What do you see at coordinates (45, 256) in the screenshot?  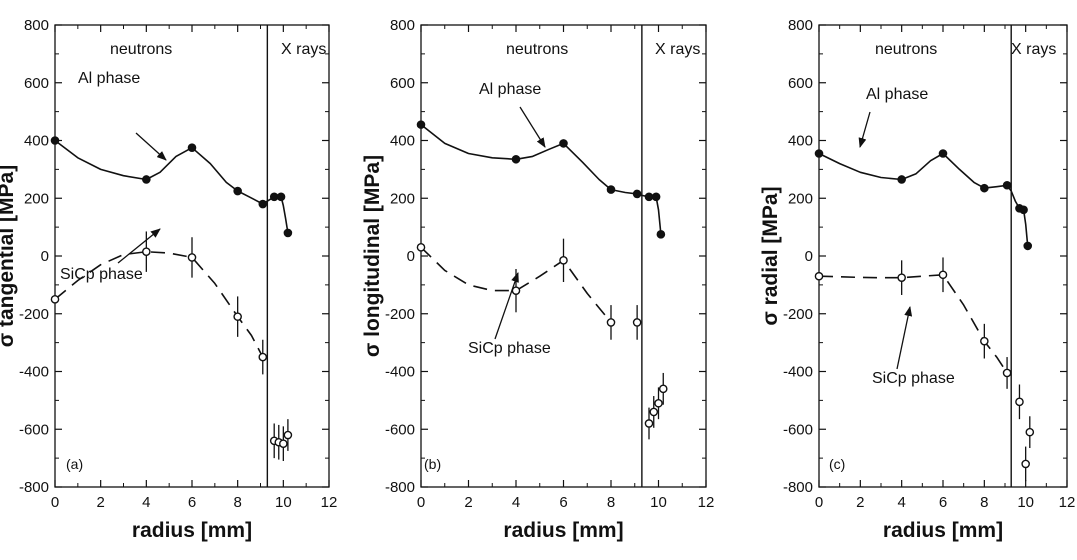 I see `y-tick-label: 0` at bounding box center [45, 256].